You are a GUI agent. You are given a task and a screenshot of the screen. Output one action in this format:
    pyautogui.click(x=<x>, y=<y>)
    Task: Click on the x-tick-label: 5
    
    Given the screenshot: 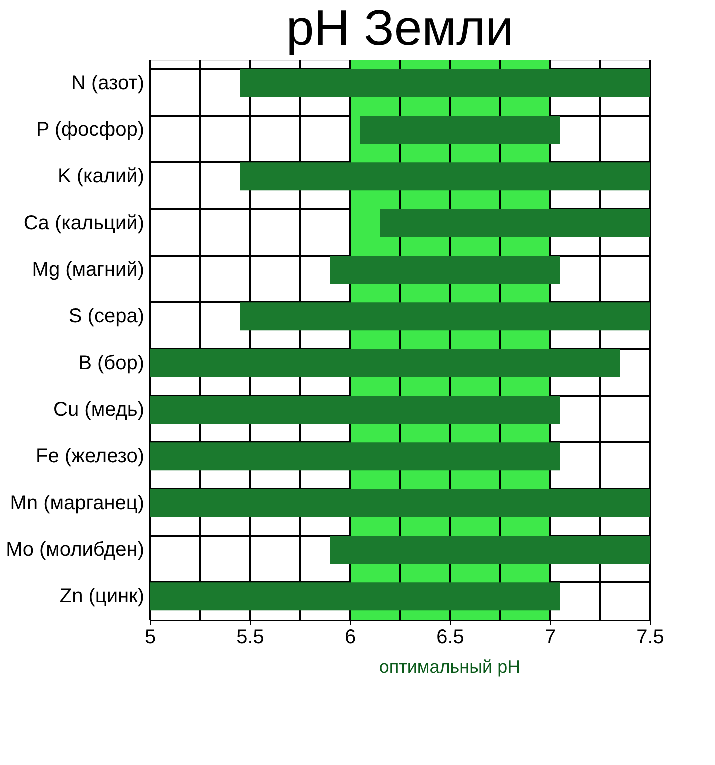 What is the action you would take?
    pyautogui.click(x=150, y=637)
    